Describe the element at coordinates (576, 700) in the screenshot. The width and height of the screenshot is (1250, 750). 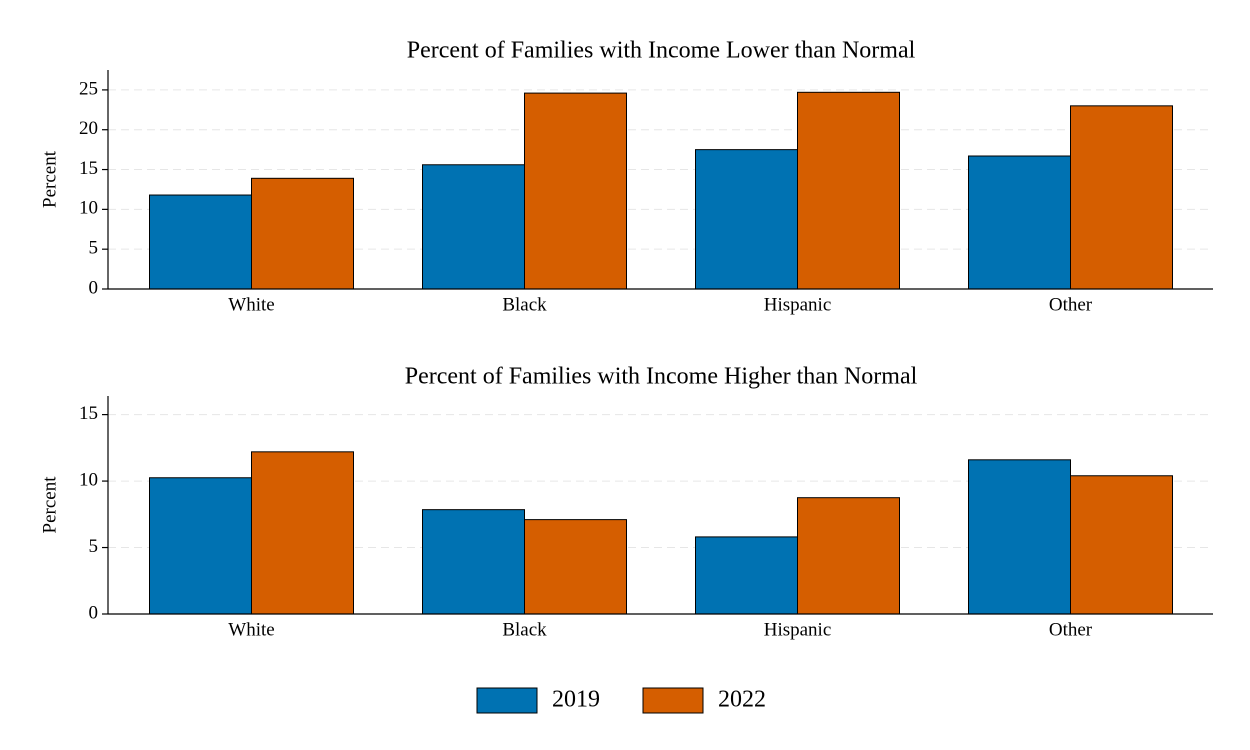
I see `legend-label: 2019` at that location.